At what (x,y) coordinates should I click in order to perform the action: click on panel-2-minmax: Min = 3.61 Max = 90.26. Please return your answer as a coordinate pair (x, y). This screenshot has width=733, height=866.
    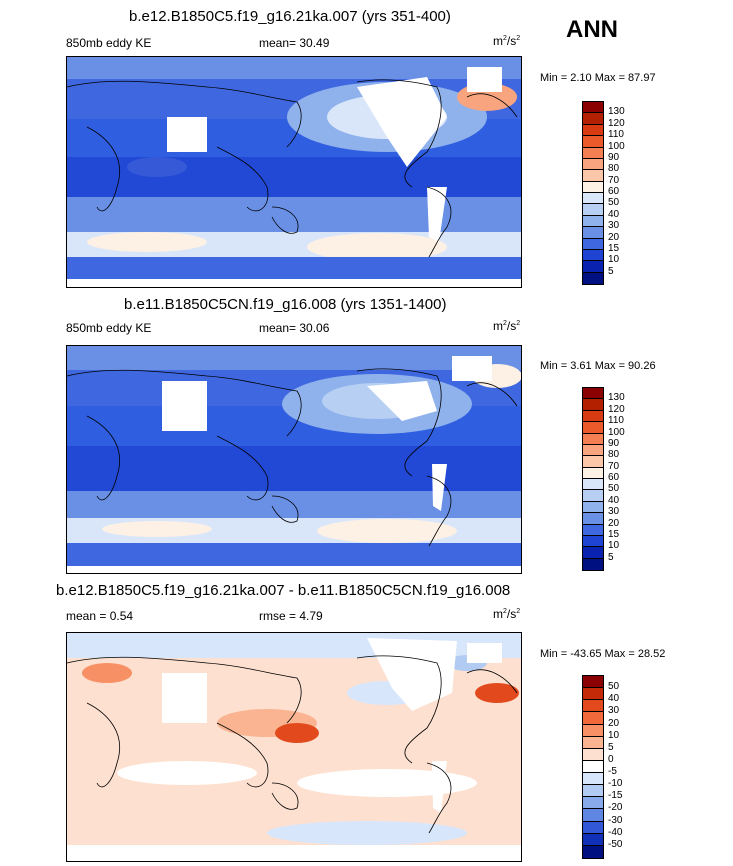
    Looking at the image, I should click on (598, 366).